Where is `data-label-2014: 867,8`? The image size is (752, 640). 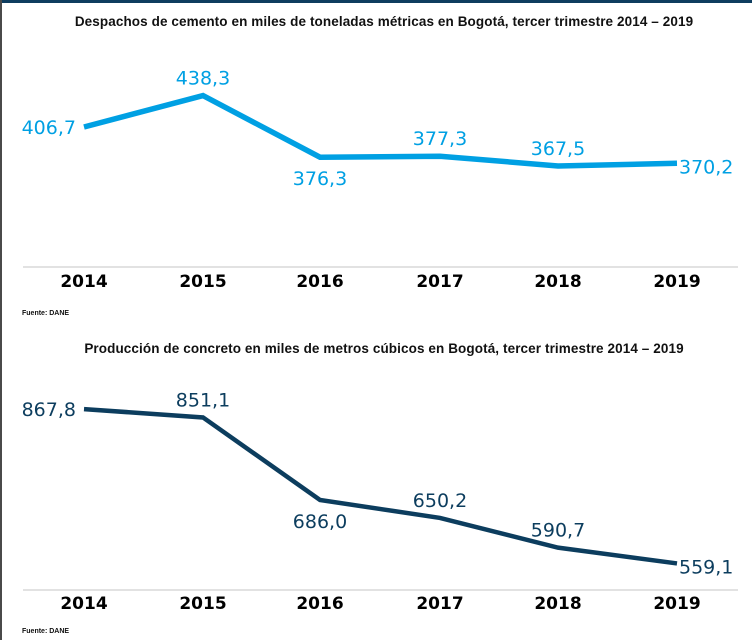
data-label-2014: 867,8 is located at coordinates (49, 410).